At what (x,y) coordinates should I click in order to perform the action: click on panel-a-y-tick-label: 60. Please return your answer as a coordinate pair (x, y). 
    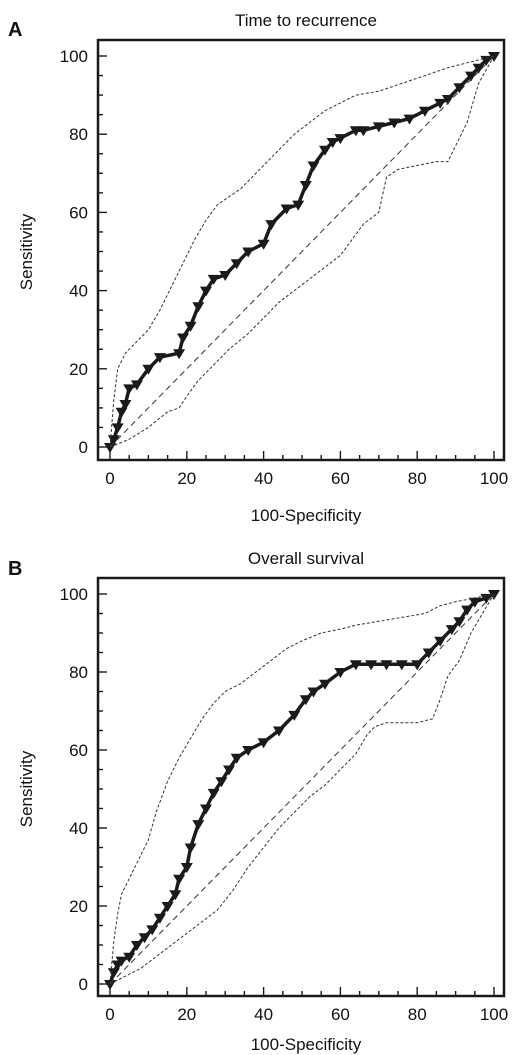
    Looking at the image, I should click on (78, 212).